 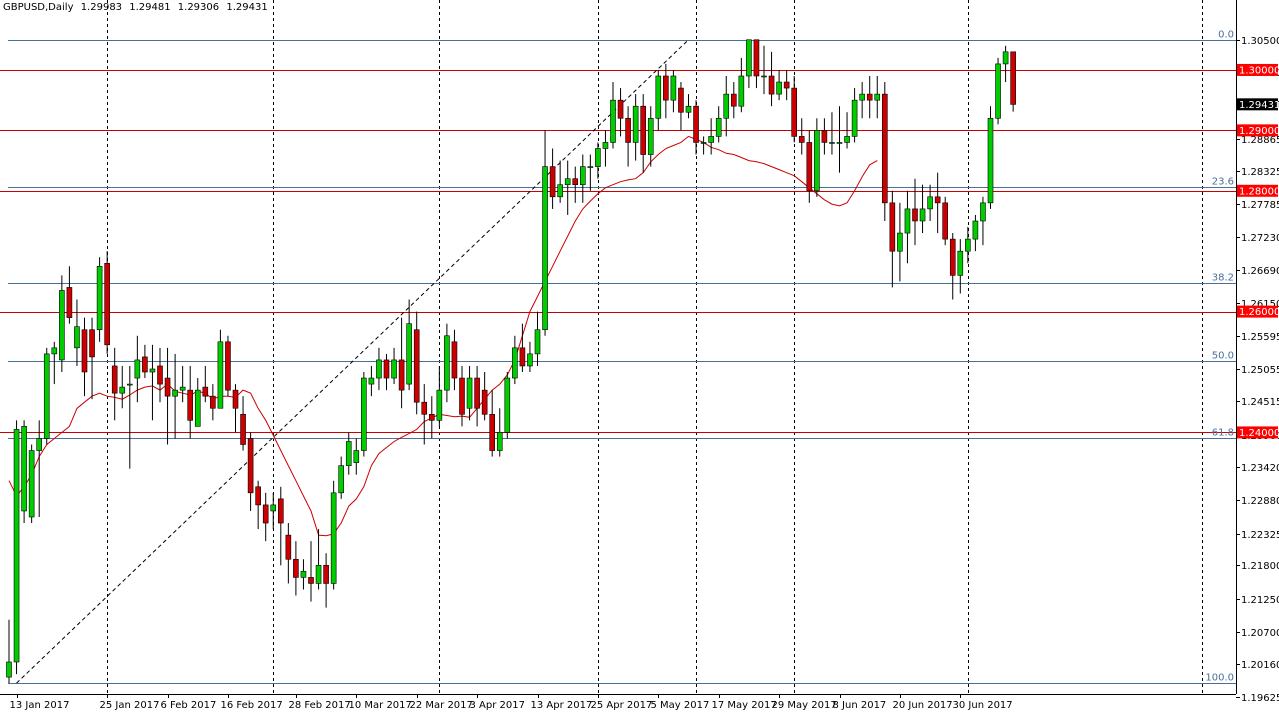 What do you see at coordinates (1219, 678) in the screenshot?
I see `fib-level-label: 100.0` at bounding box center [1219, 678].